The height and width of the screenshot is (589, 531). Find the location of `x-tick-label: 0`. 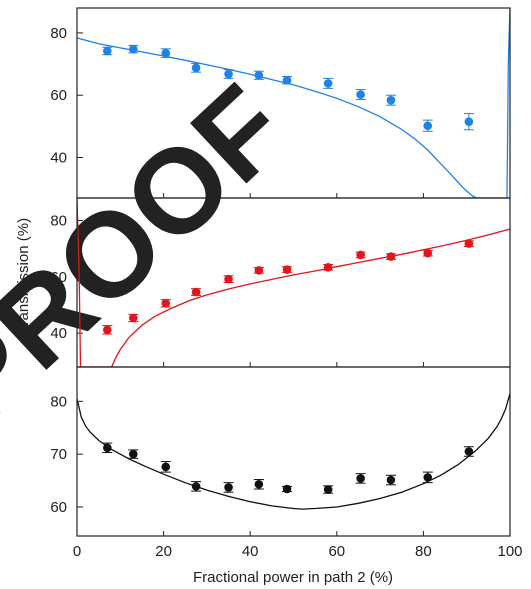

x-tick-label: 0 is located at coordinates (77, 551).